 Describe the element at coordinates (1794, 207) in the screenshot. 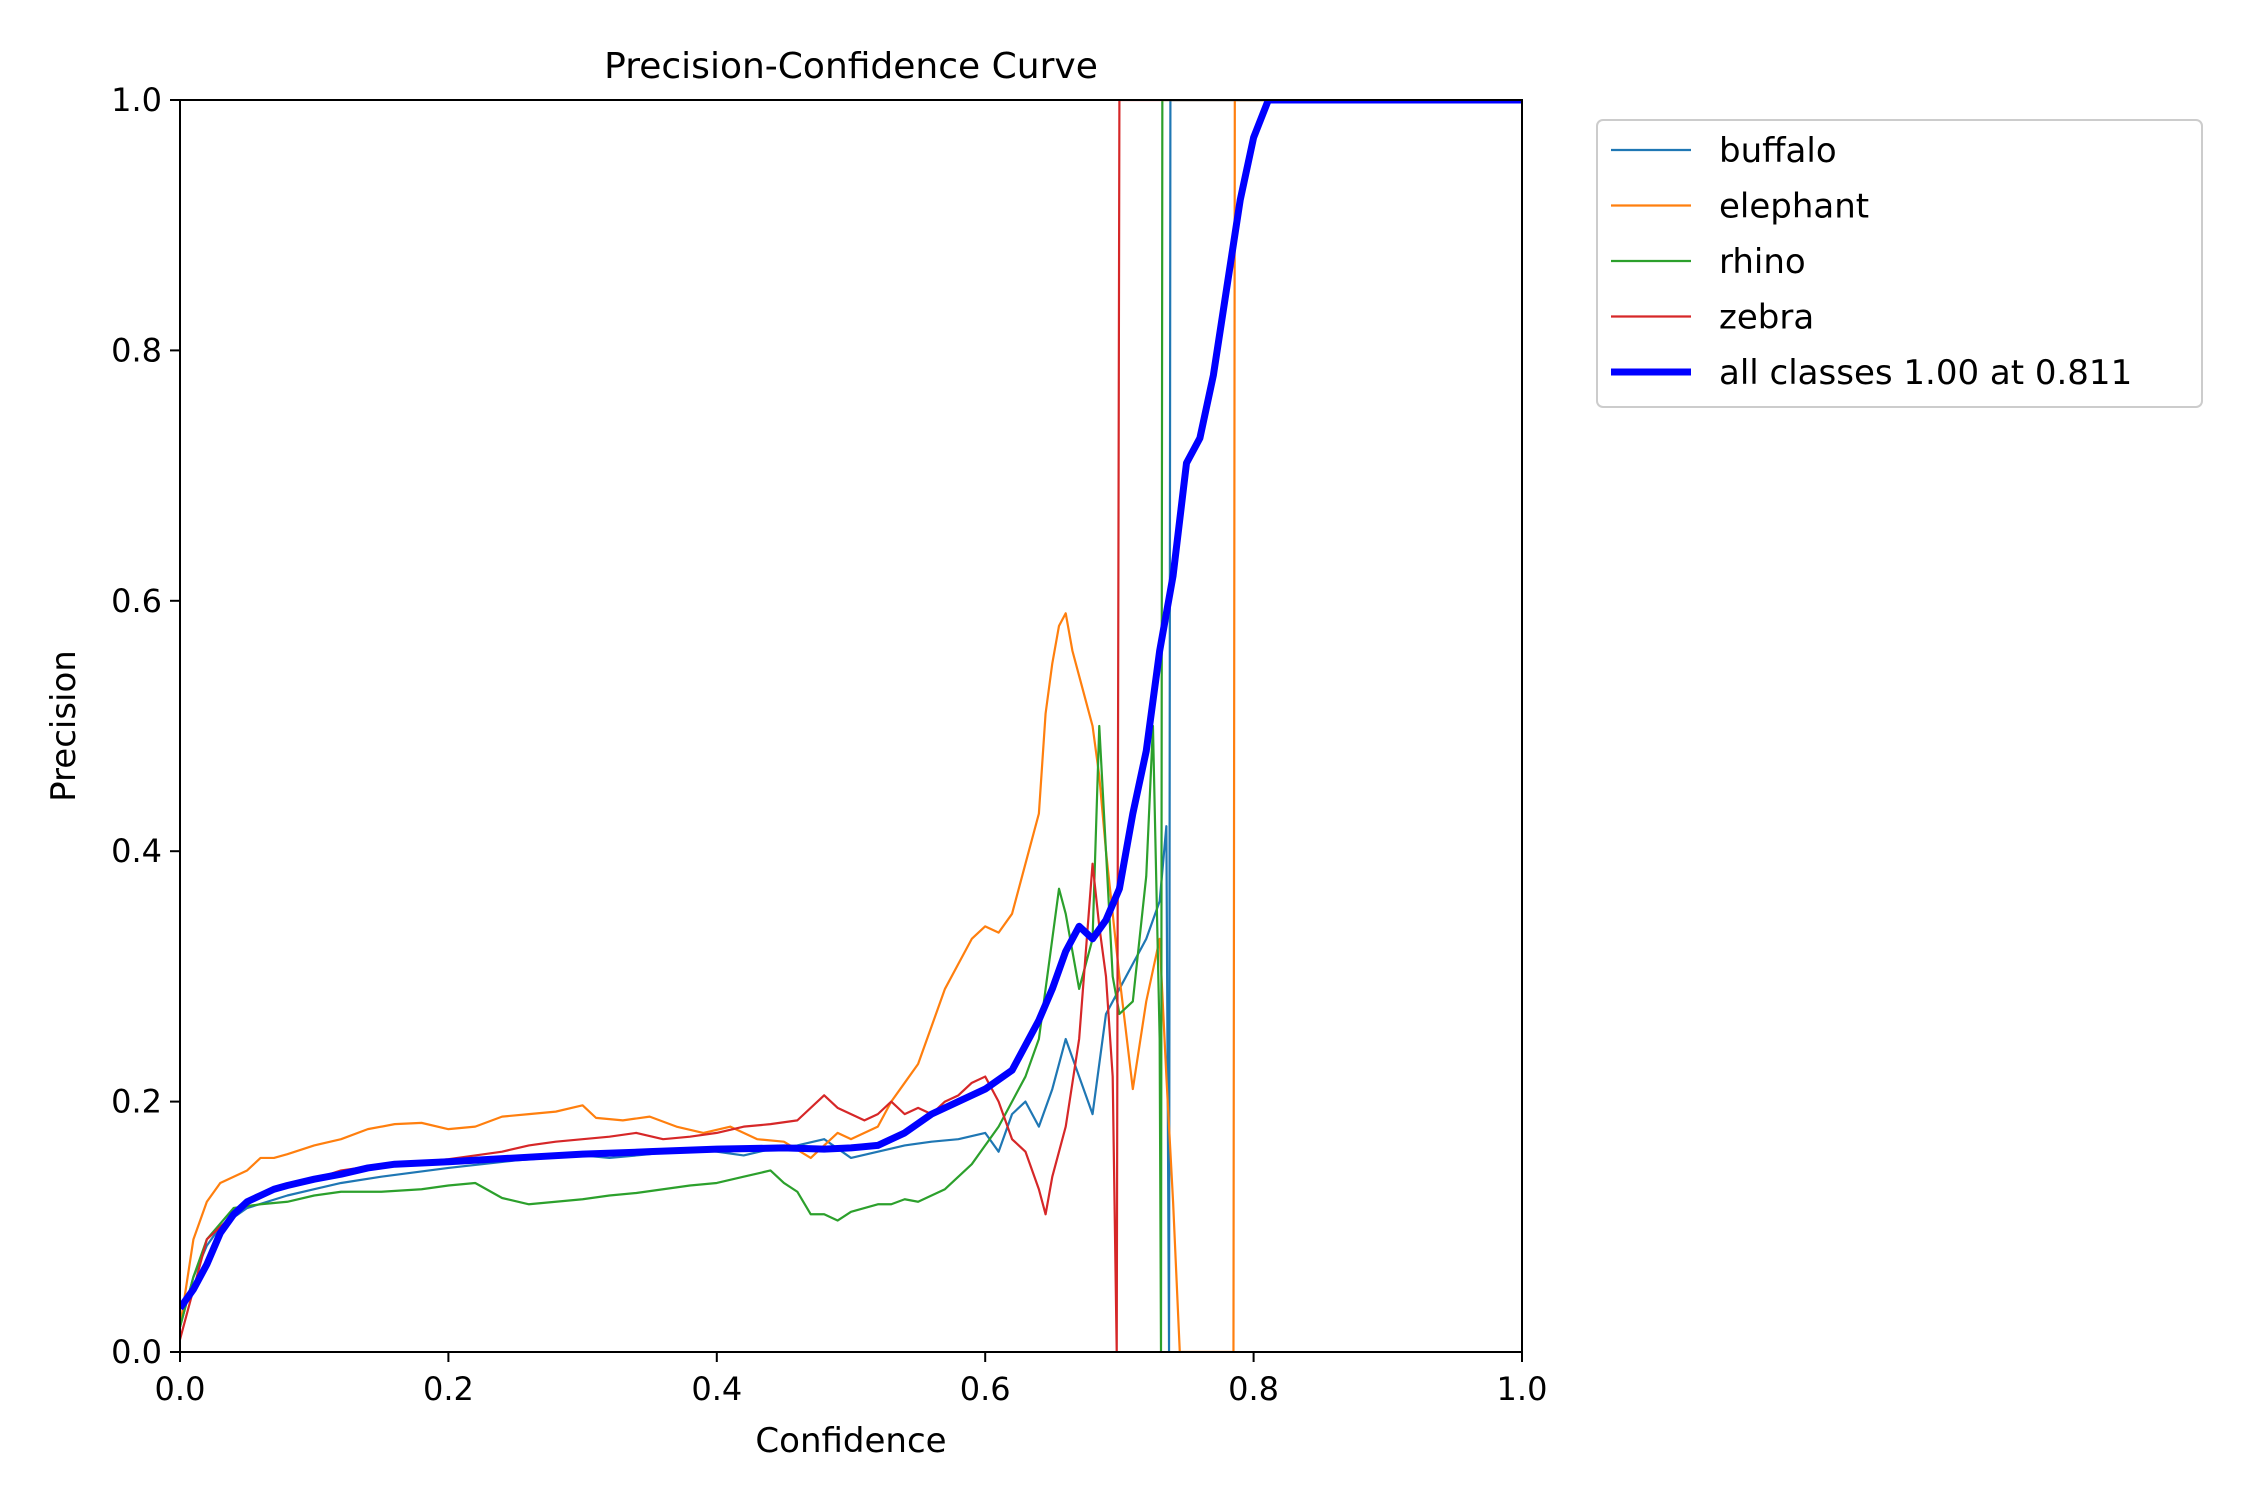

I see `legend-label: elephant` at that location.